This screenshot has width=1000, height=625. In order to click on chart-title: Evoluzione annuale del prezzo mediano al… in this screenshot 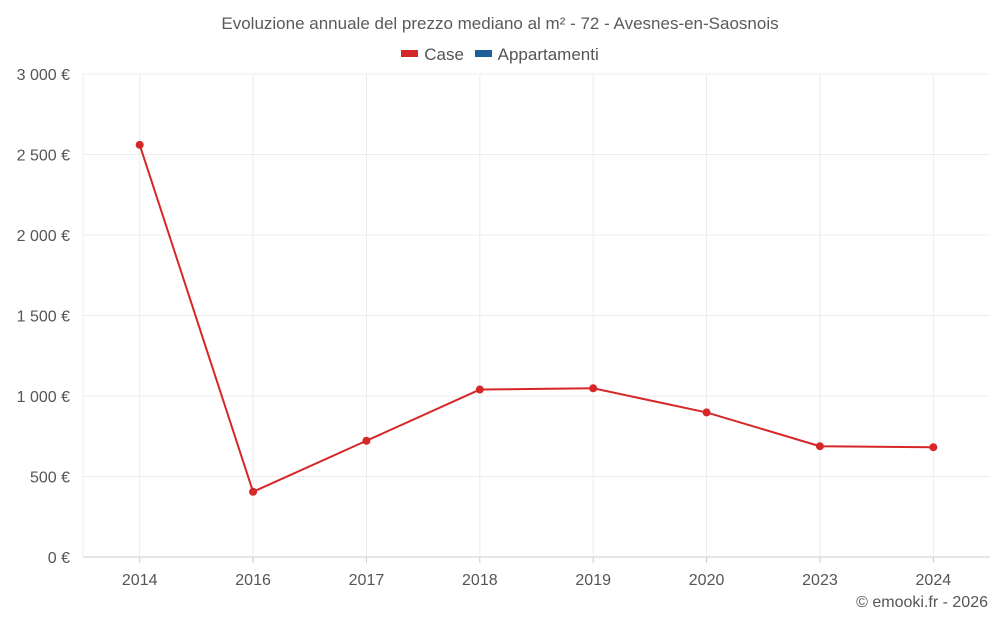, I will do `click(500, 23)`.